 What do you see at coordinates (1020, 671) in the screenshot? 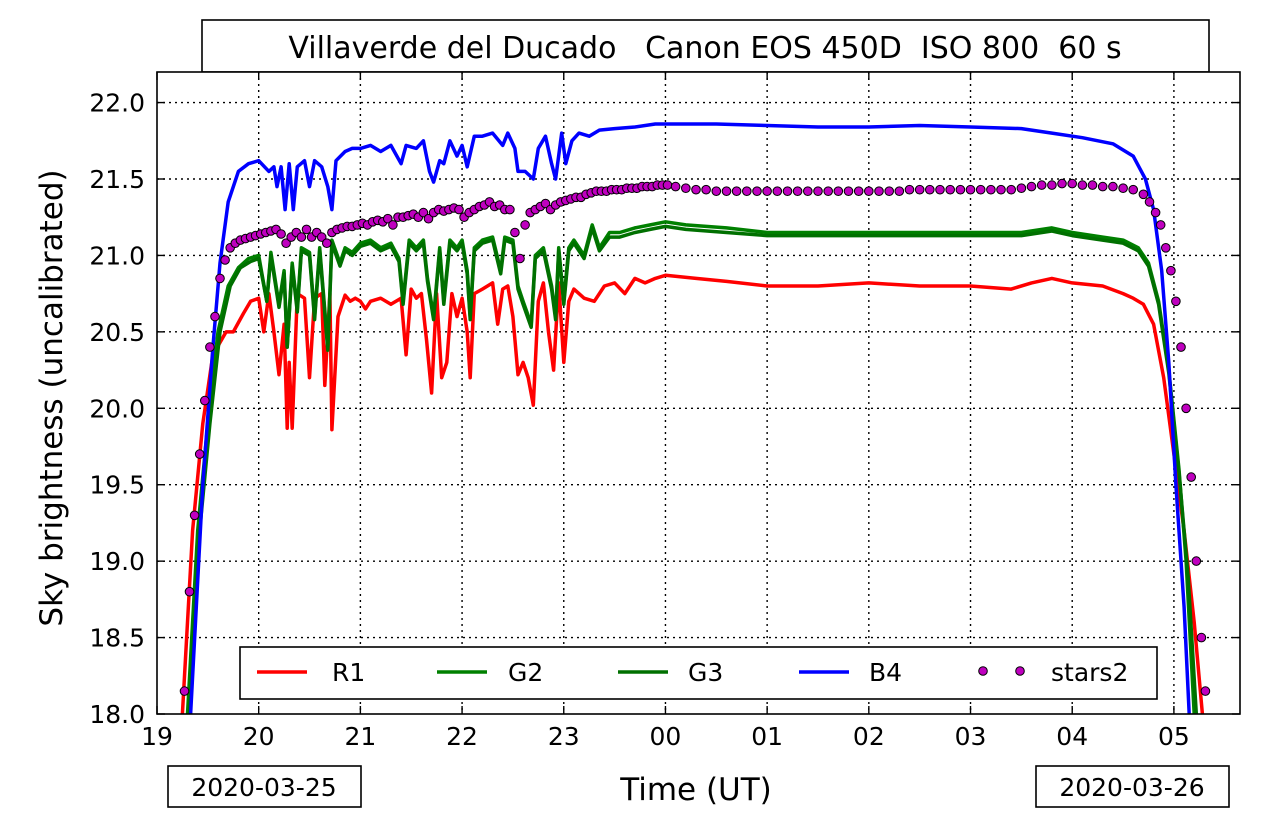
I see `legend-marker-stars2-b` at bounding box center [1020, 671].